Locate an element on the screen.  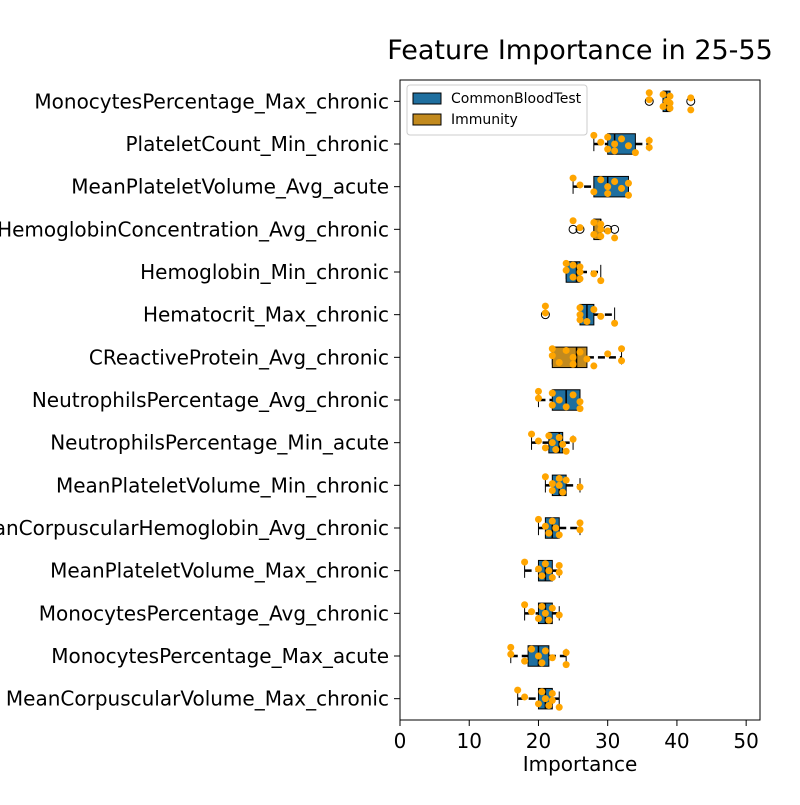
legend: CommonBloodTest Immunity is located at coordinates (497, 110).